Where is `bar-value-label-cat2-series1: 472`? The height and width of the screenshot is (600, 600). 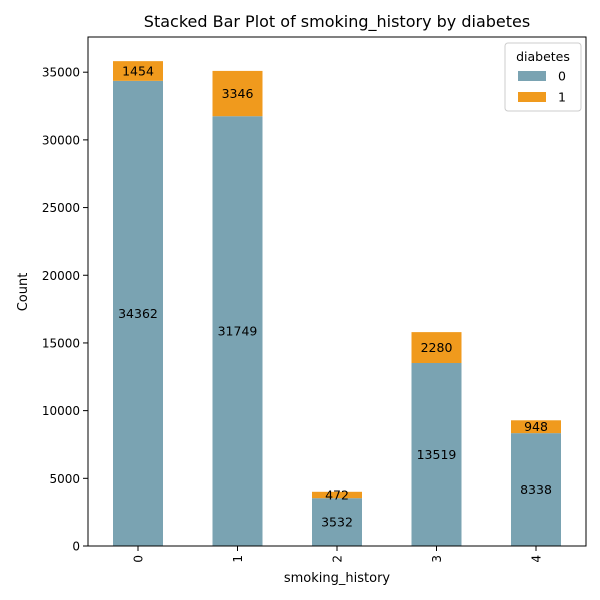
bar-value-label-cat2-series1: 472 is located at coordinates (337, 494).